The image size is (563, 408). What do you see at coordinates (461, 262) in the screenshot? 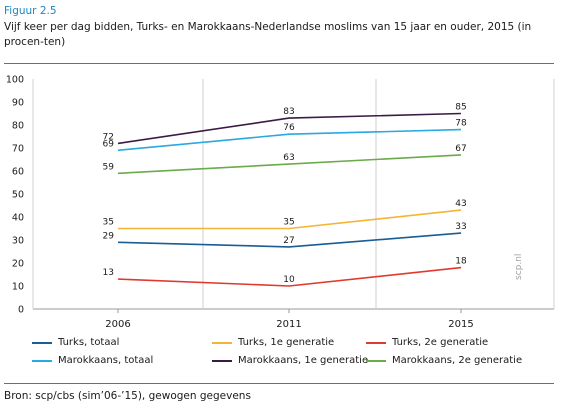
I see `data-label: 18` at bounding box center [461, 262].